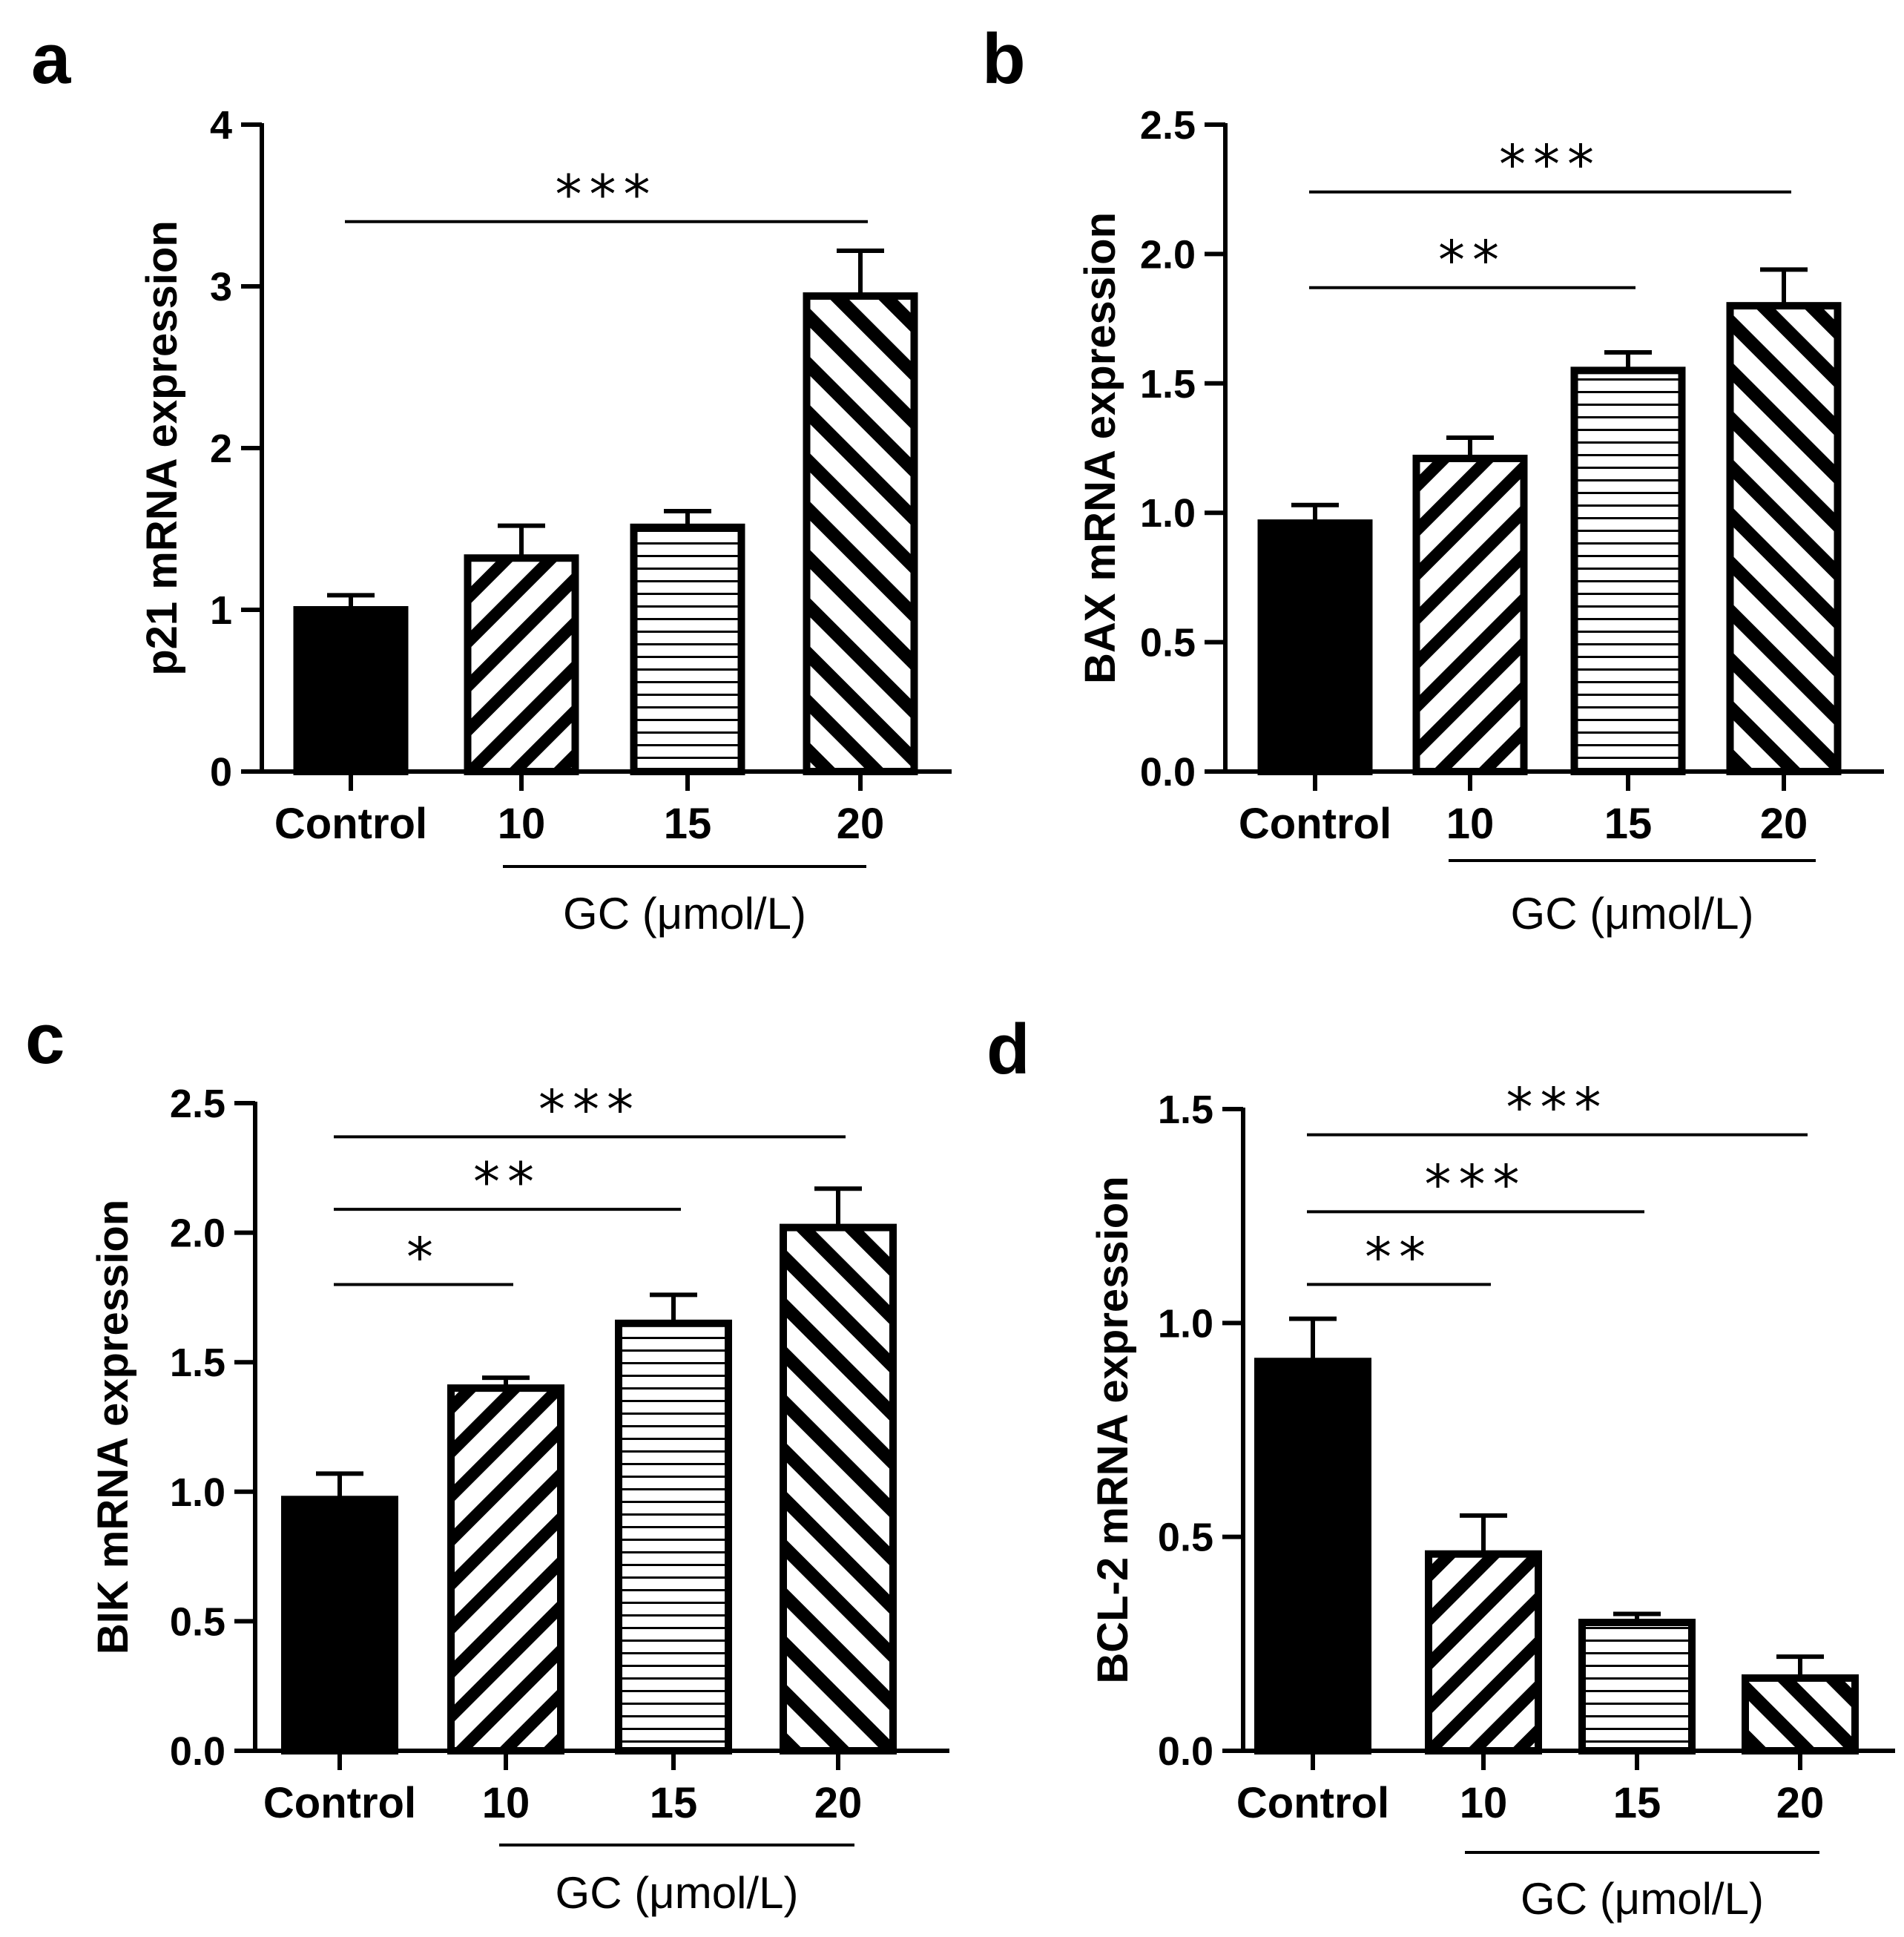  I want to click on y-tick-label: 2, so click(221, 449).